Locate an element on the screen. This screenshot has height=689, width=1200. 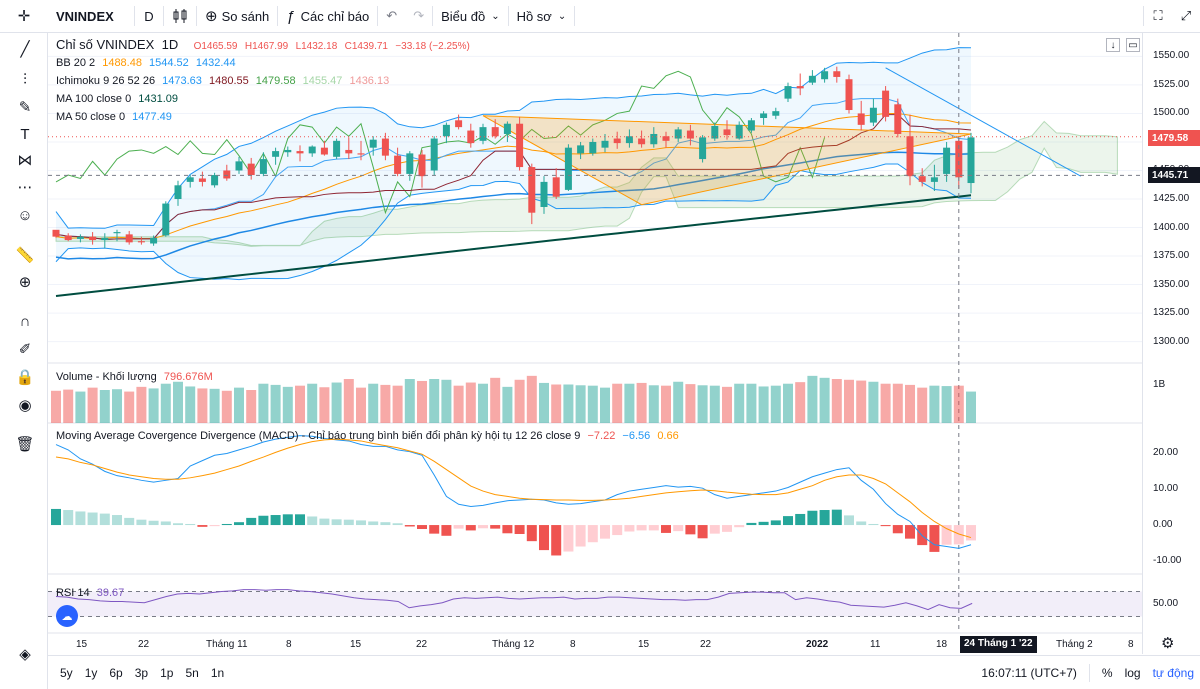
pane-maximize-icon: ▭ is located at coordinates (1133, 45).